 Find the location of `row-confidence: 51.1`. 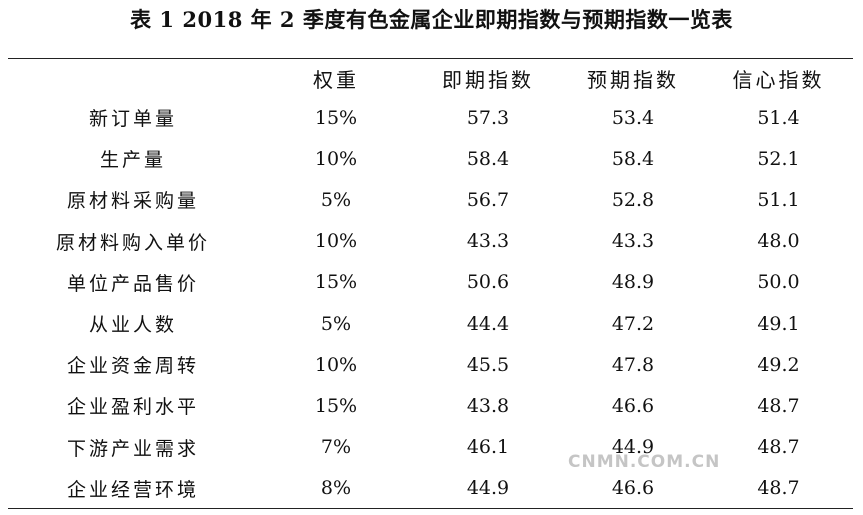

row-confidence: 51.1 is located at coordinates (778, 199).